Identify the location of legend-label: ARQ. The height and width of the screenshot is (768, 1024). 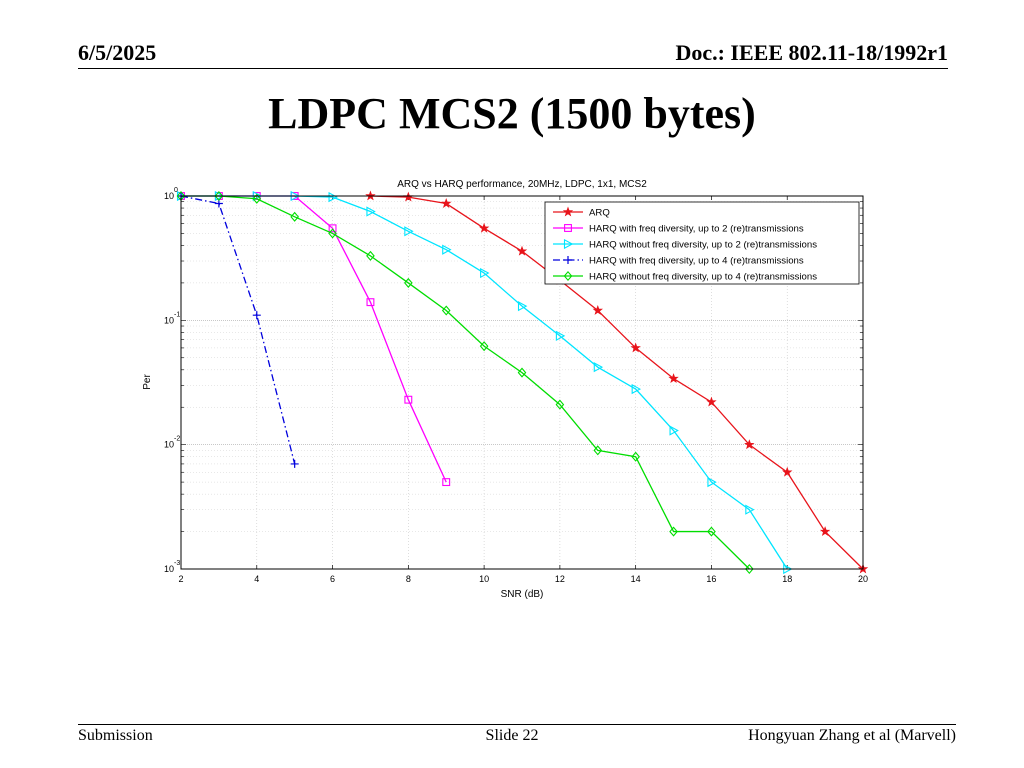
(599, 213).